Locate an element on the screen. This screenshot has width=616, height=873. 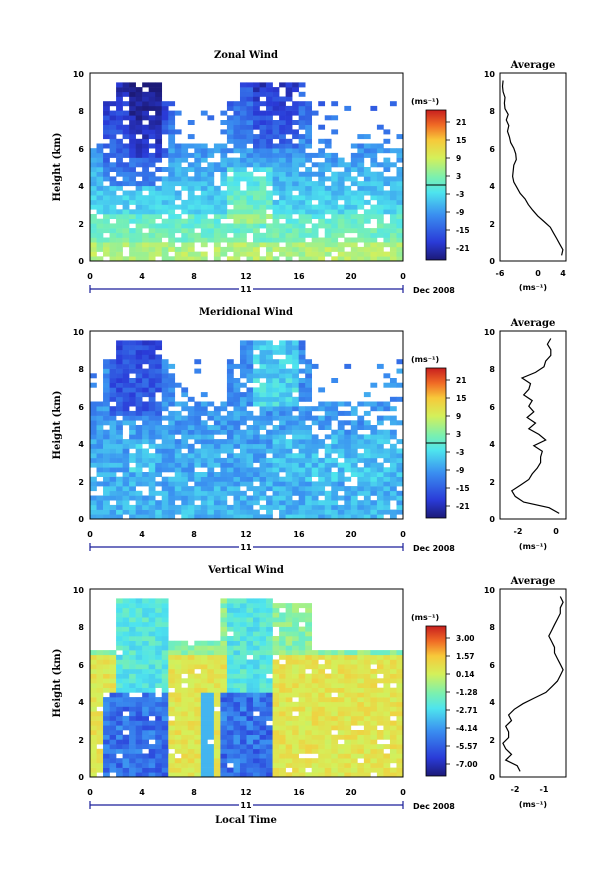
panel-title: Zonal Wind is located at coordinates (246, 55).